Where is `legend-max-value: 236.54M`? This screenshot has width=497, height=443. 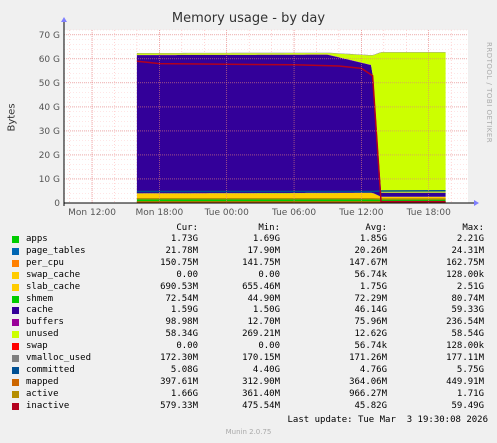 legend-max-value: 236.54M is located at coordinates (465, 322).